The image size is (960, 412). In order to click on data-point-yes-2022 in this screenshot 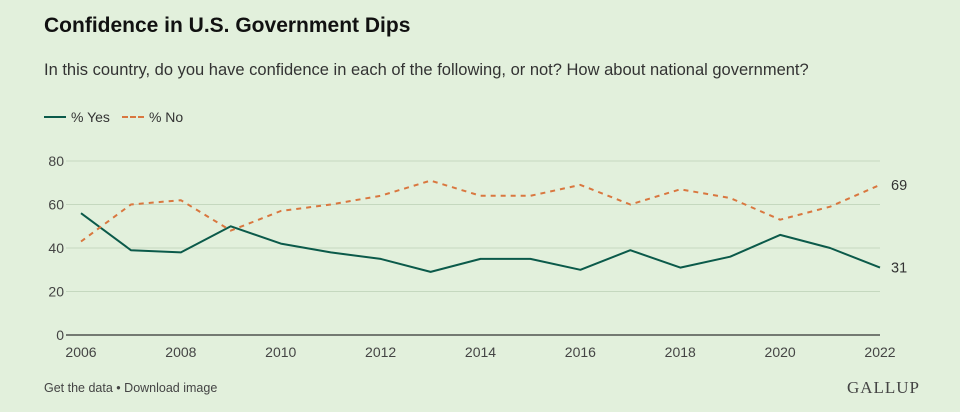, I will do `click(880, 267)`.